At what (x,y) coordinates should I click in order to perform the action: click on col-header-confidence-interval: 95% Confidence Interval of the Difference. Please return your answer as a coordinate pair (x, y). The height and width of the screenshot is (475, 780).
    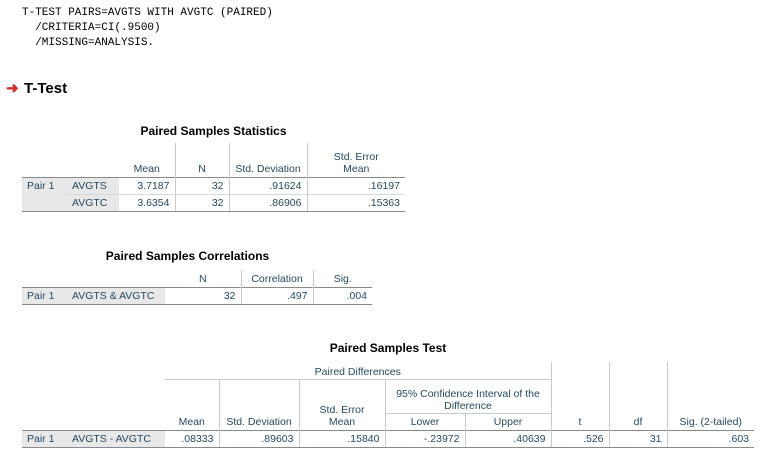
    Looking at the image, I should click on (467, 396).